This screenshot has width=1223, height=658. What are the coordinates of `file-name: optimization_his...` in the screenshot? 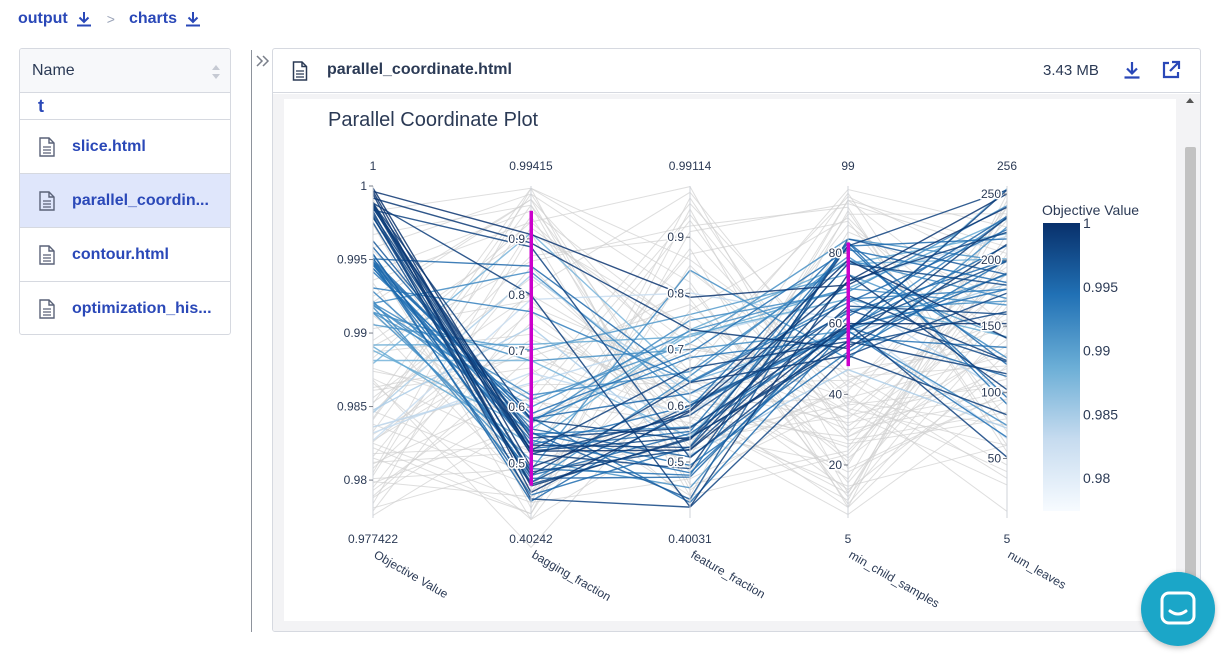 It's located at (142, 308).